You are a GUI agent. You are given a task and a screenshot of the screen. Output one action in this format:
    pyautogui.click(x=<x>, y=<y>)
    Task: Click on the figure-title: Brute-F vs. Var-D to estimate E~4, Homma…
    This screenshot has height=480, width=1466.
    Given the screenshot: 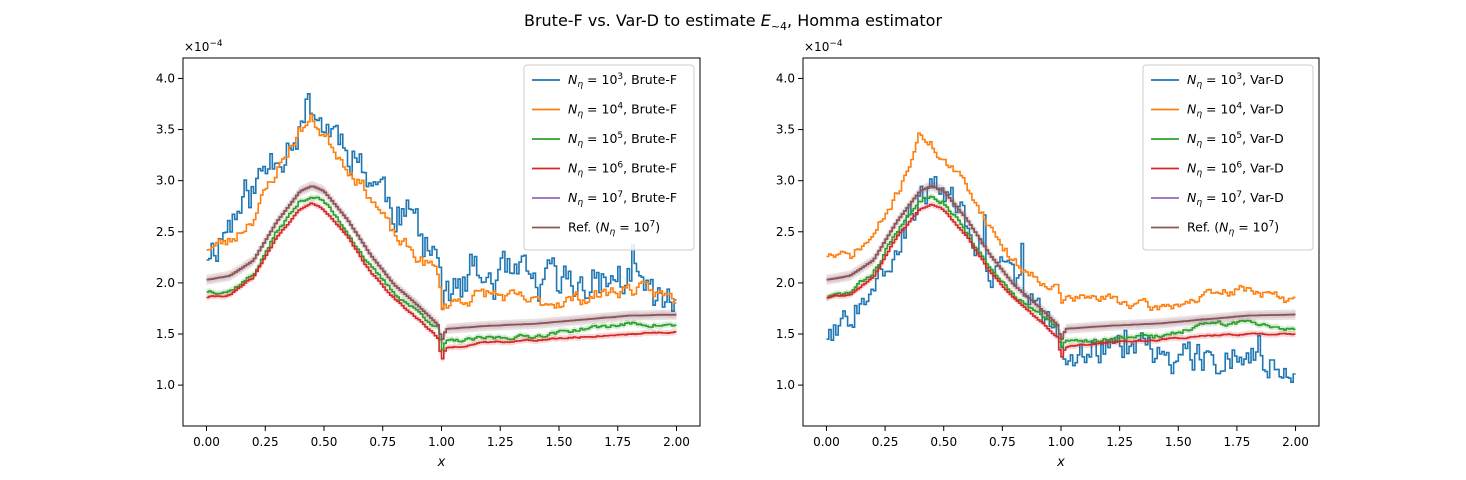 What is the action you would take?
    pyautogui.click(x=733, y=22)
    